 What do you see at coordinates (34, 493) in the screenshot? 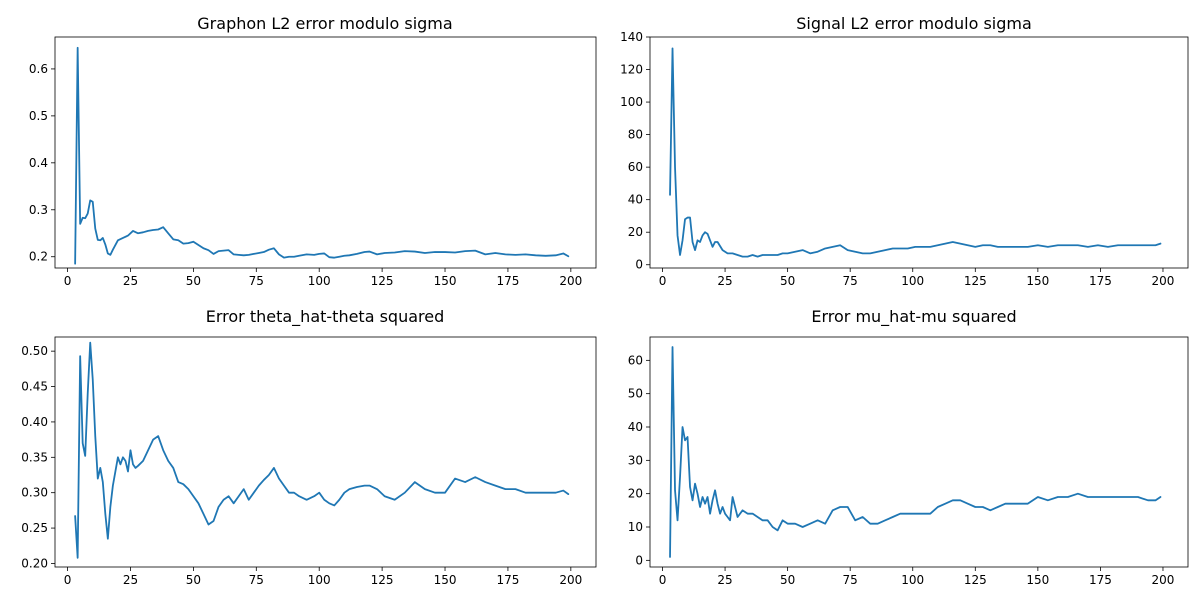
I see `y-tick-label: 0.30` at bounding box center [34, 493].